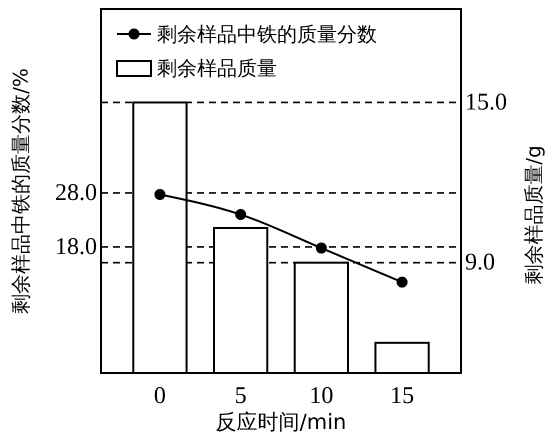 This screenshot has height=436, width=557. I want to click on y2-axis-title: 剩余样品质量/g, so click(533, 215).